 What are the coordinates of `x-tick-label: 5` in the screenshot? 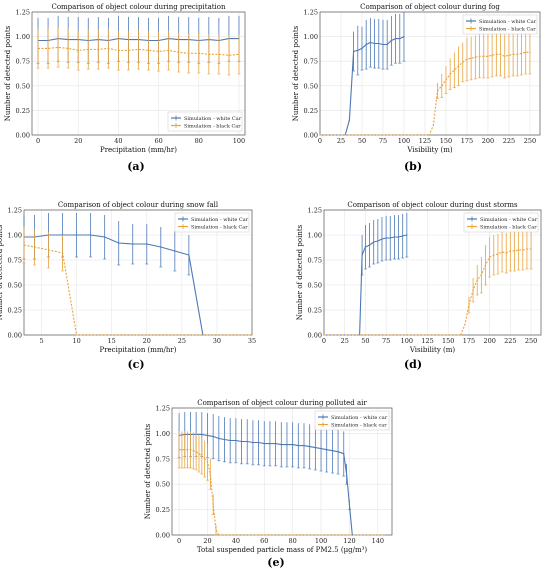 It's located at (41, 341).